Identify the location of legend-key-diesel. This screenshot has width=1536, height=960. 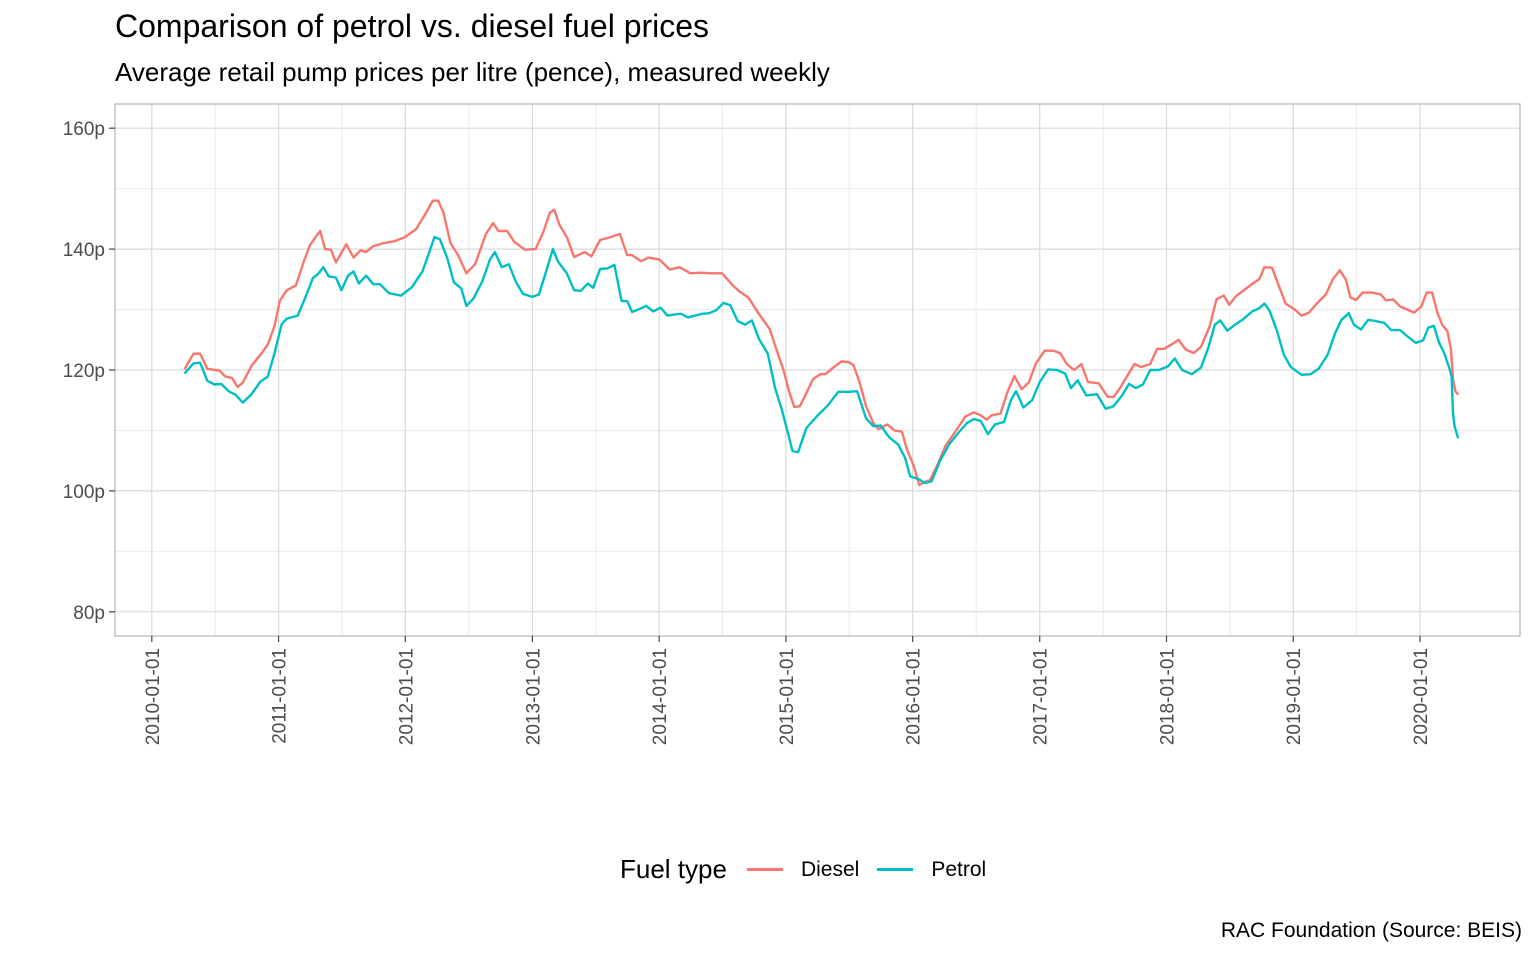
(764, 869).